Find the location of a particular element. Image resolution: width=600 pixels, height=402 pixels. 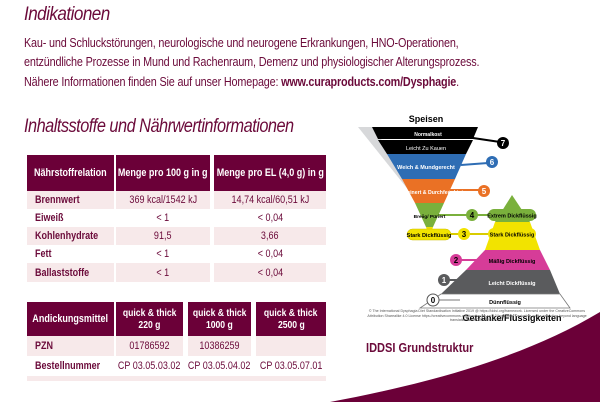

table-cell: CP 03.05.03.02 is located at coordinates (149, 366).